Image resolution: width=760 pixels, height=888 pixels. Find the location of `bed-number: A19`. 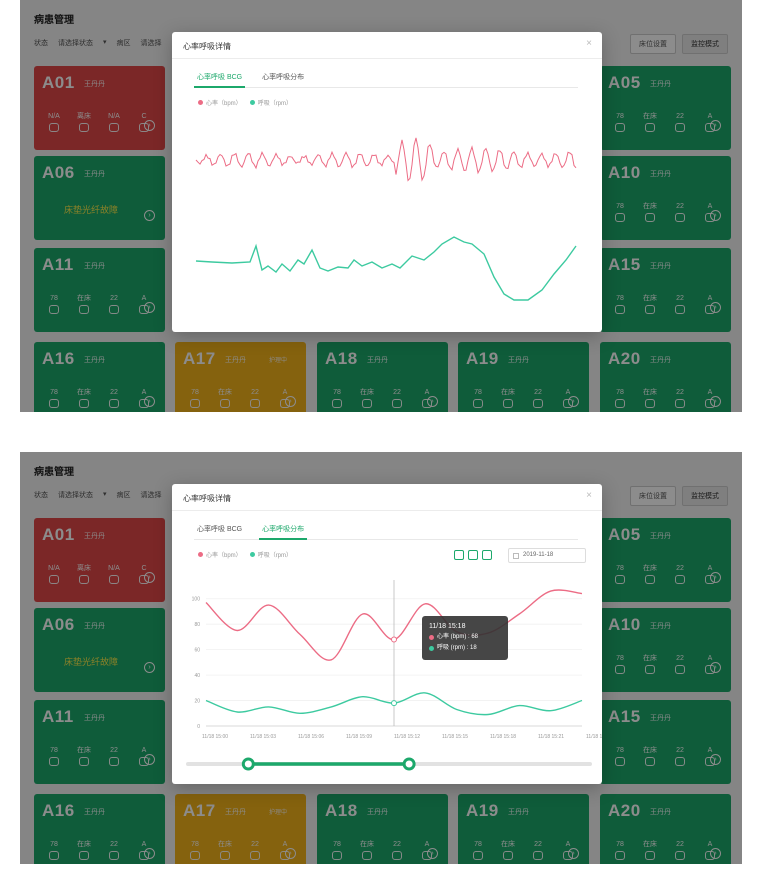

bed-number: A19 is located at coordinates (482, 810).